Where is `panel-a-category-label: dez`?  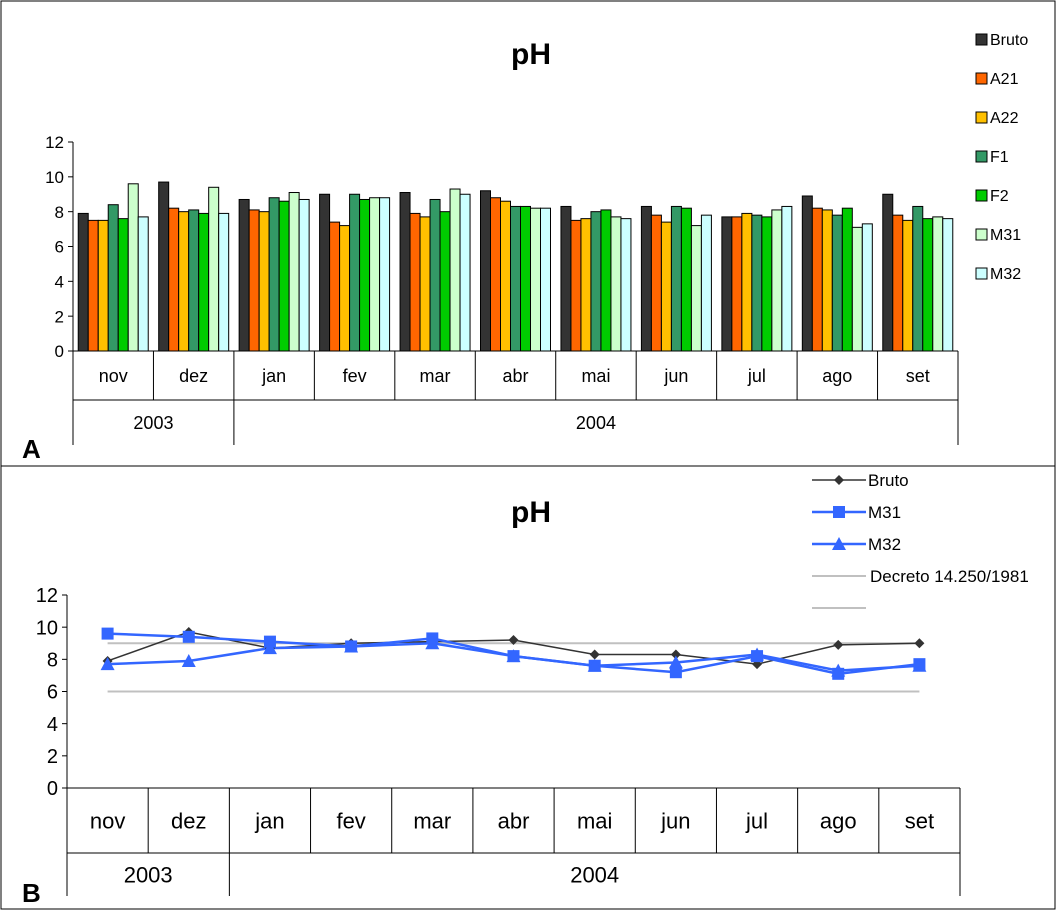
panel-a-category-label: dez is located at coordinates (193, 376).